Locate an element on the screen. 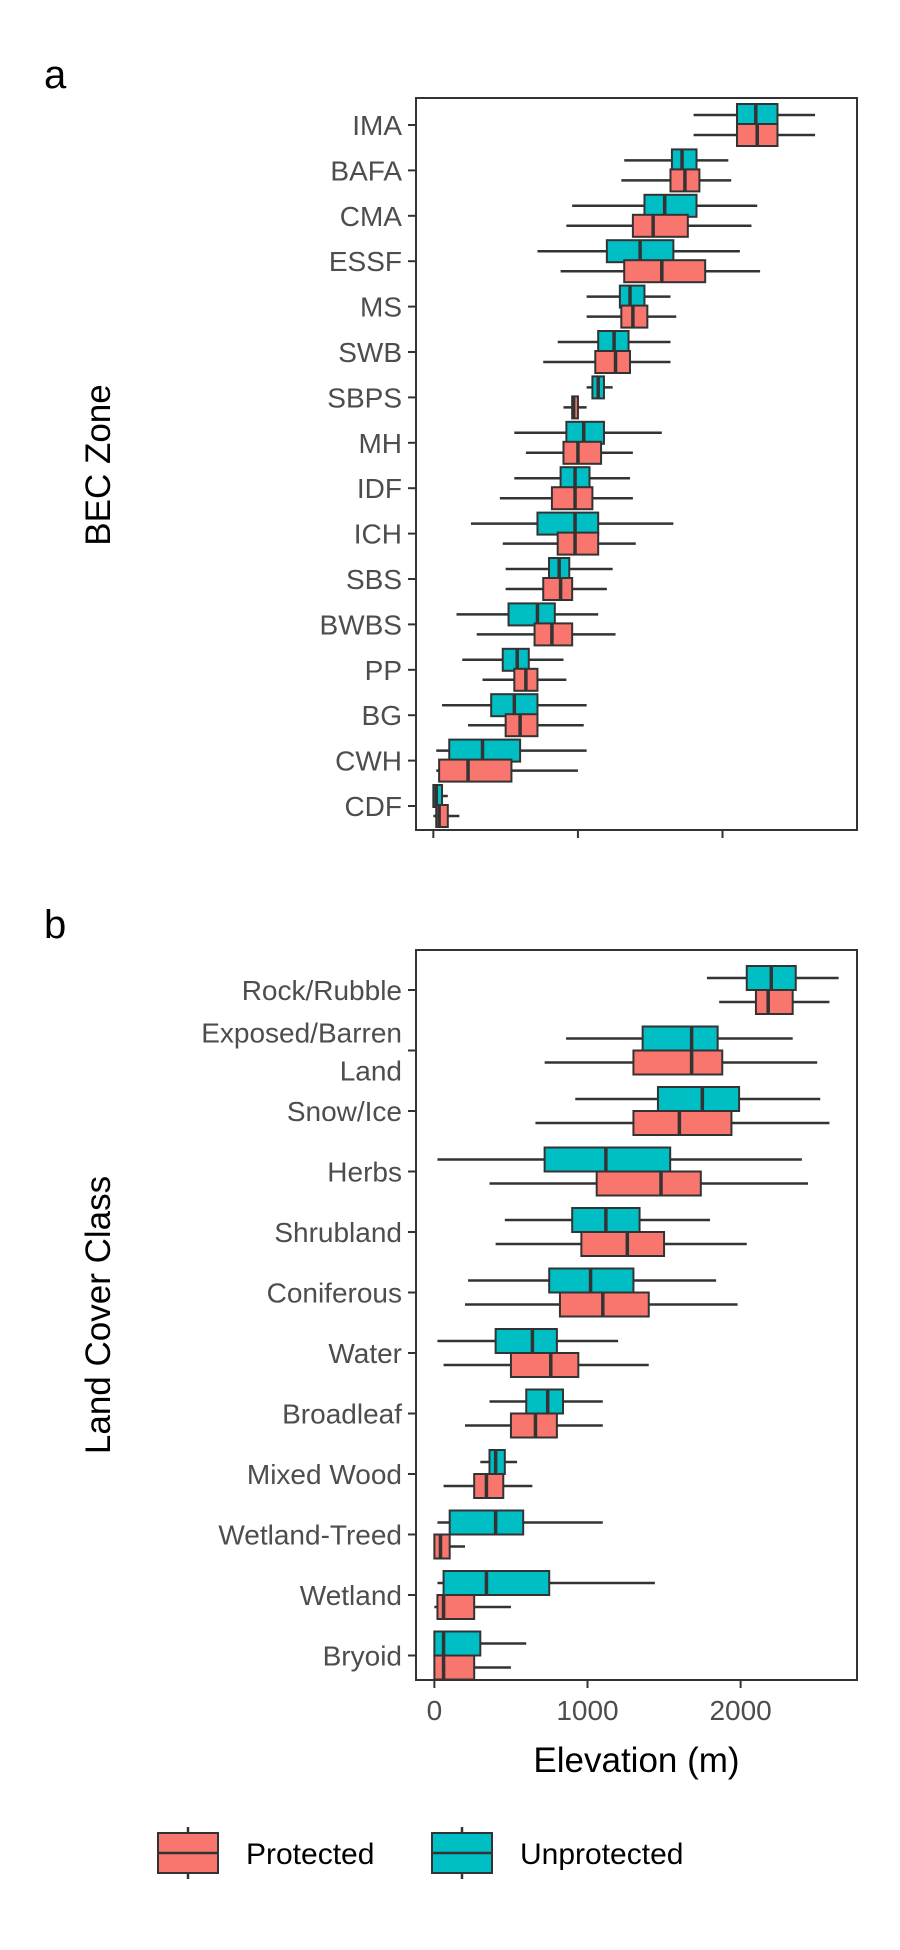 Image resolution: width=900 pixels, height=1950 pixels. y-tick-label: IDF is located at coordinates (379, 488).